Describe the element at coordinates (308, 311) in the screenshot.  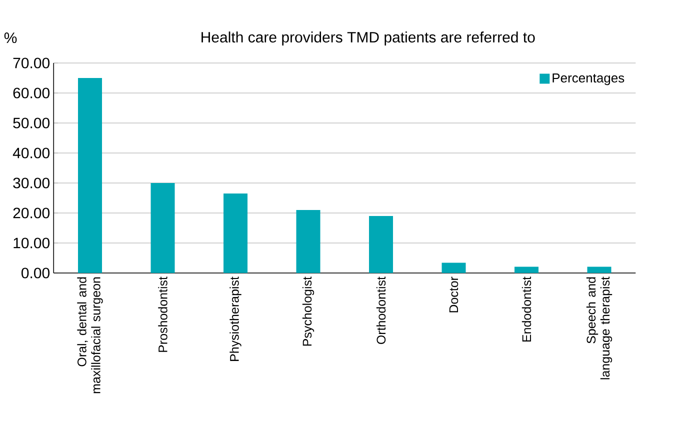
I see `x-tick-label: Psychologist` at that location.